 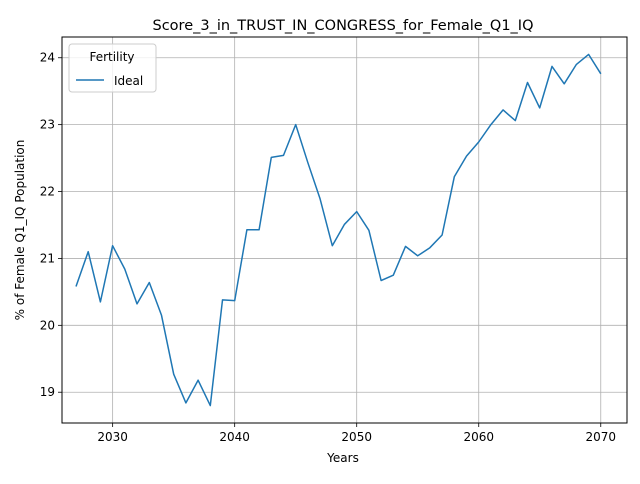 What do you see at coordinates (478, 437) in the screenshot?
I see `x-tick-label-2060: 2060` at bounding box center [478, 437].